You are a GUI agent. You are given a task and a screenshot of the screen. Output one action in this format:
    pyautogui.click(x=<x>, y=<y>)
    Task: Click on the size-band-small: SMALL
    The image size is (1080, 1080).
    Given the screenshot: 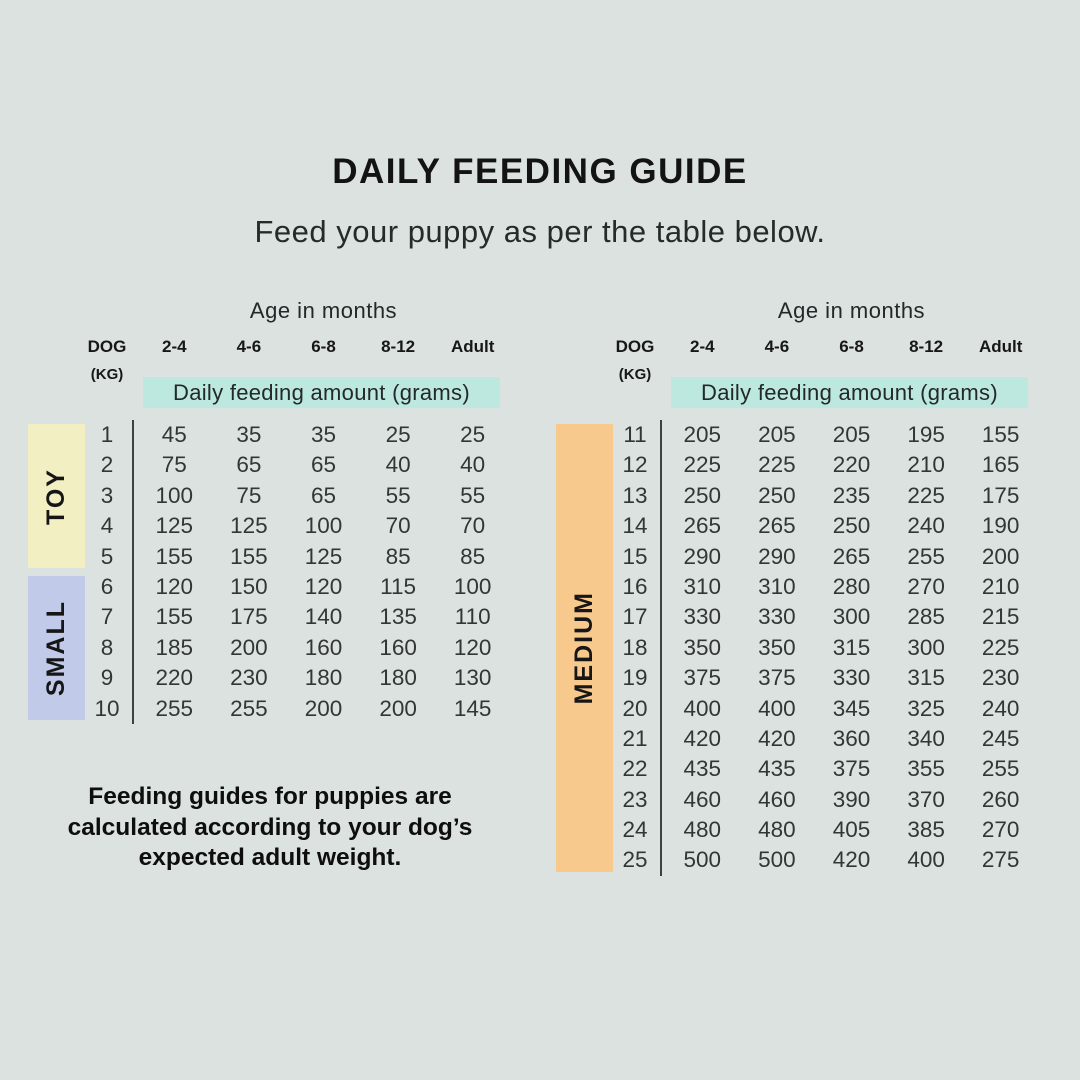 What is the action you would take?
    pyautogui.click(x=56, y=647)
    